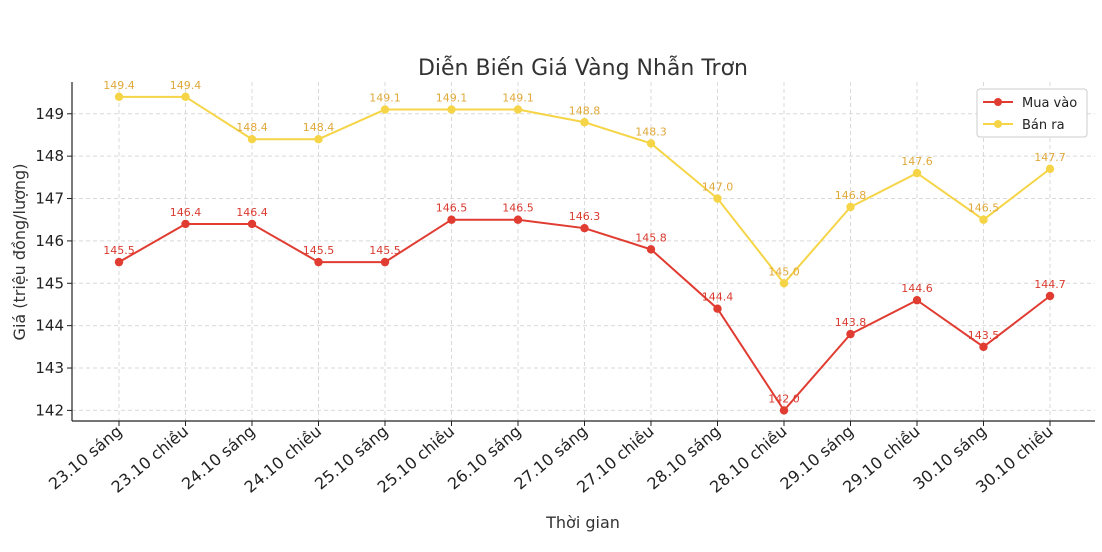 Image resolution: width=1102 pixels, height=552 pixels. Describe the element at coordinates (585, 216) in the screenshot. I see `data-label: 146.3` at that location.